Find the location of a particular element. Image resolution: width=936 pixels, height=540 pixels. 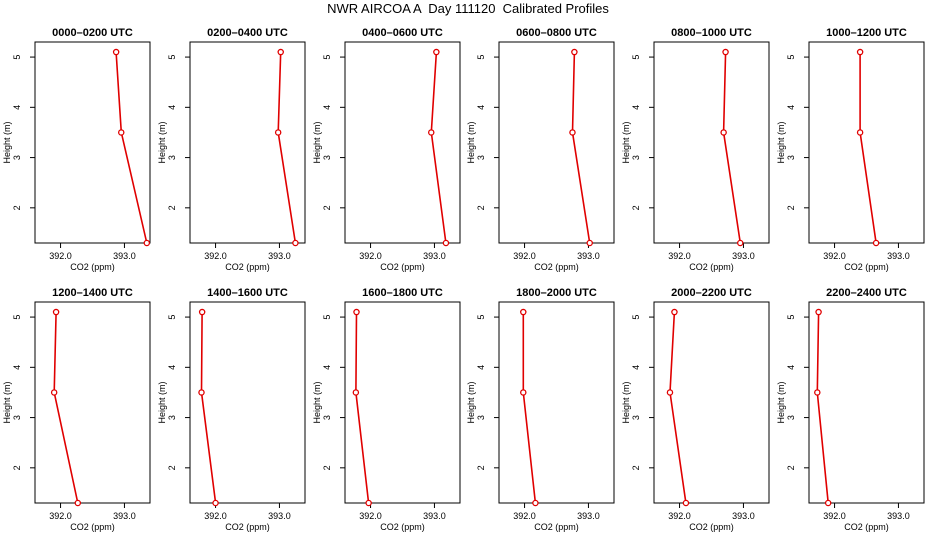

panel-title: 1000–1200 UTC is located at coordinates (866, 33).